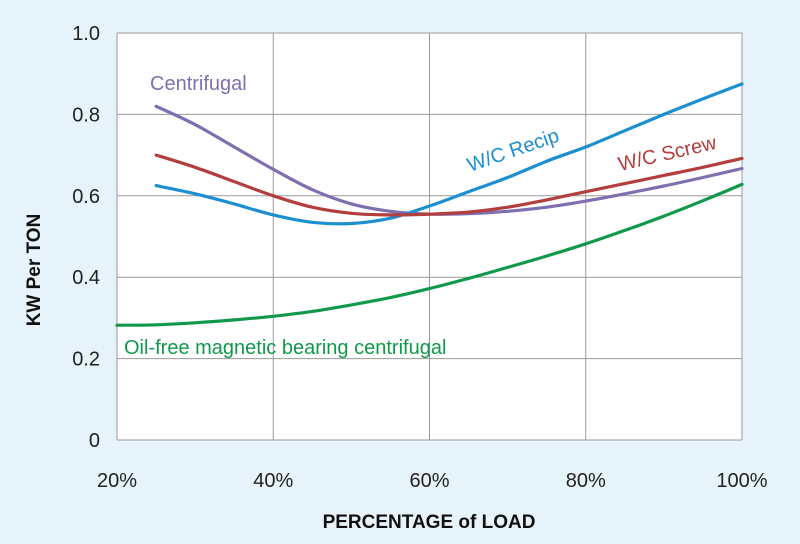 This screenshot has width=800, height=544. What do you see at coordinates (198, 84) in the screenshot?
I see `series-label-centrifugal: Centrifugal` at bounding box center [198, 84].